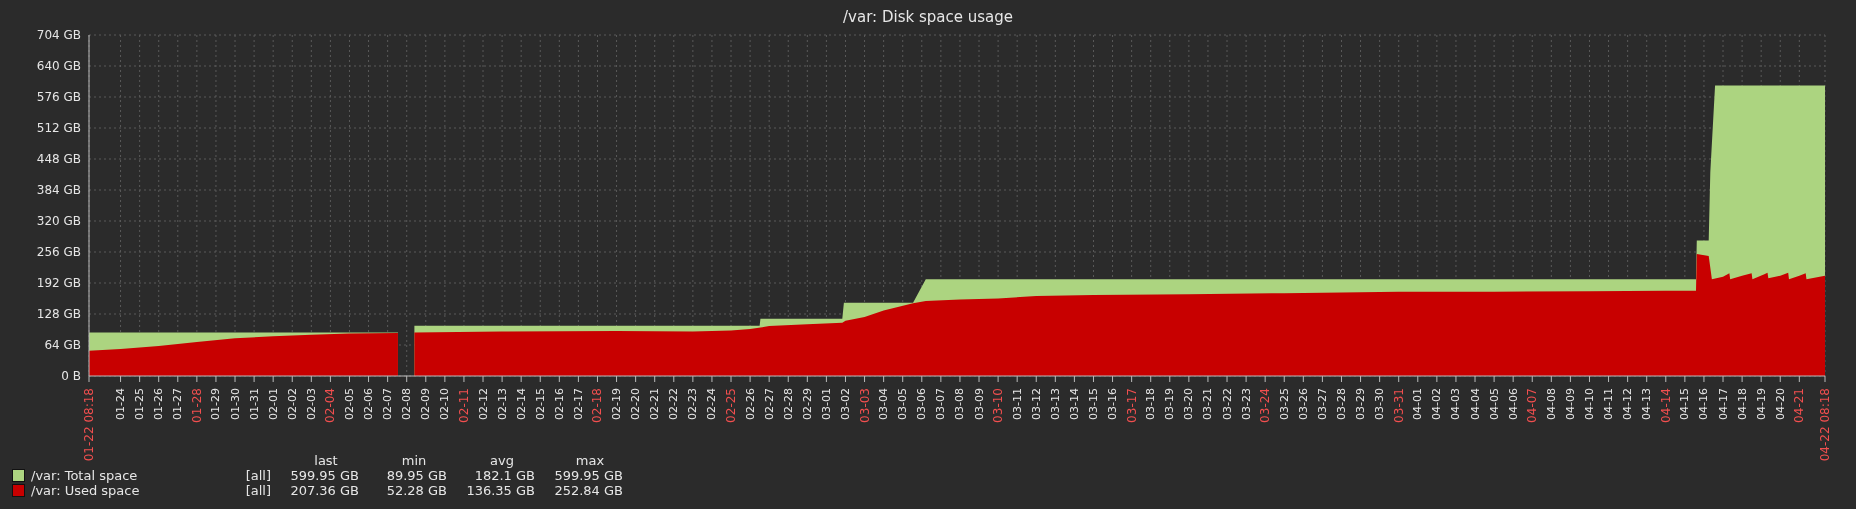 Image resolution: width=1856 pixels, height=509 pixels. What do you see at coordinates (58, 35) in the screenshot?
I see `y-tick-label: 704 GB` at bounding box center [58, 35].